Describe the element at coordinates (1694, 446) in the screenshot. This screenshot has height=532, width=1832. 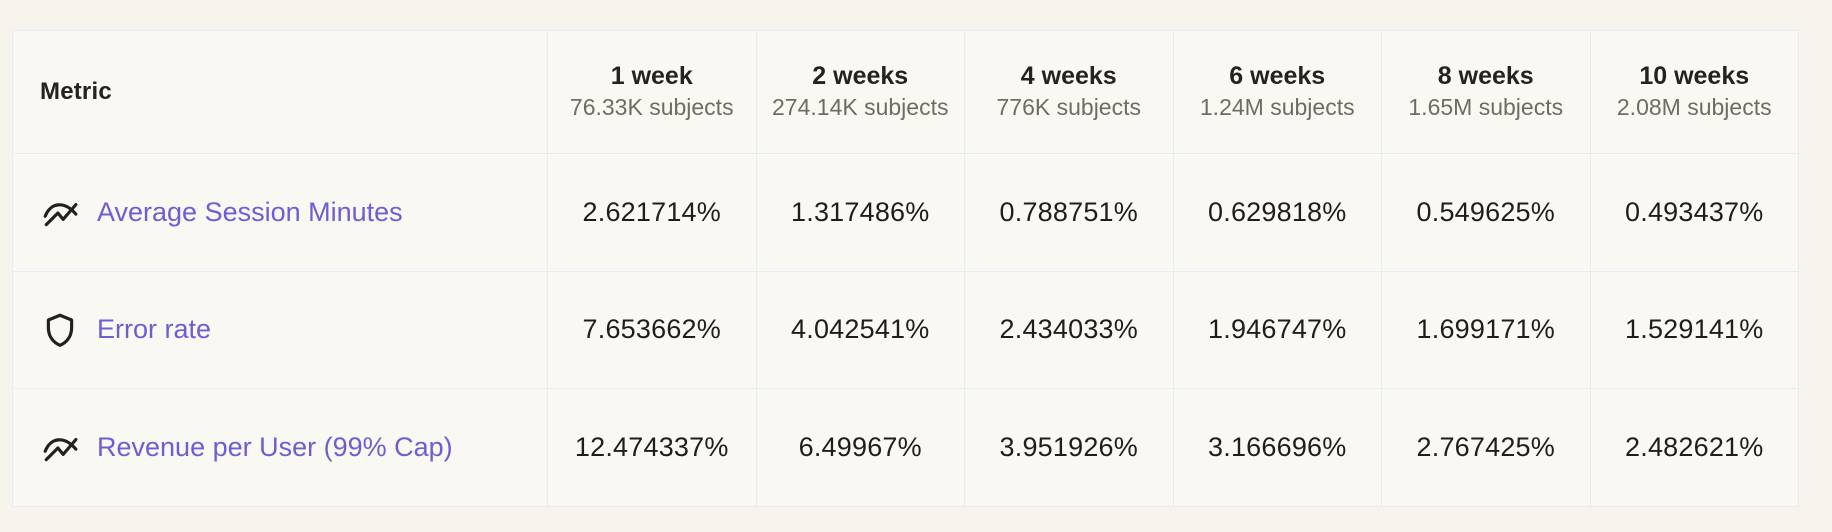
I see `value-cell: 2.482621%` at that location.